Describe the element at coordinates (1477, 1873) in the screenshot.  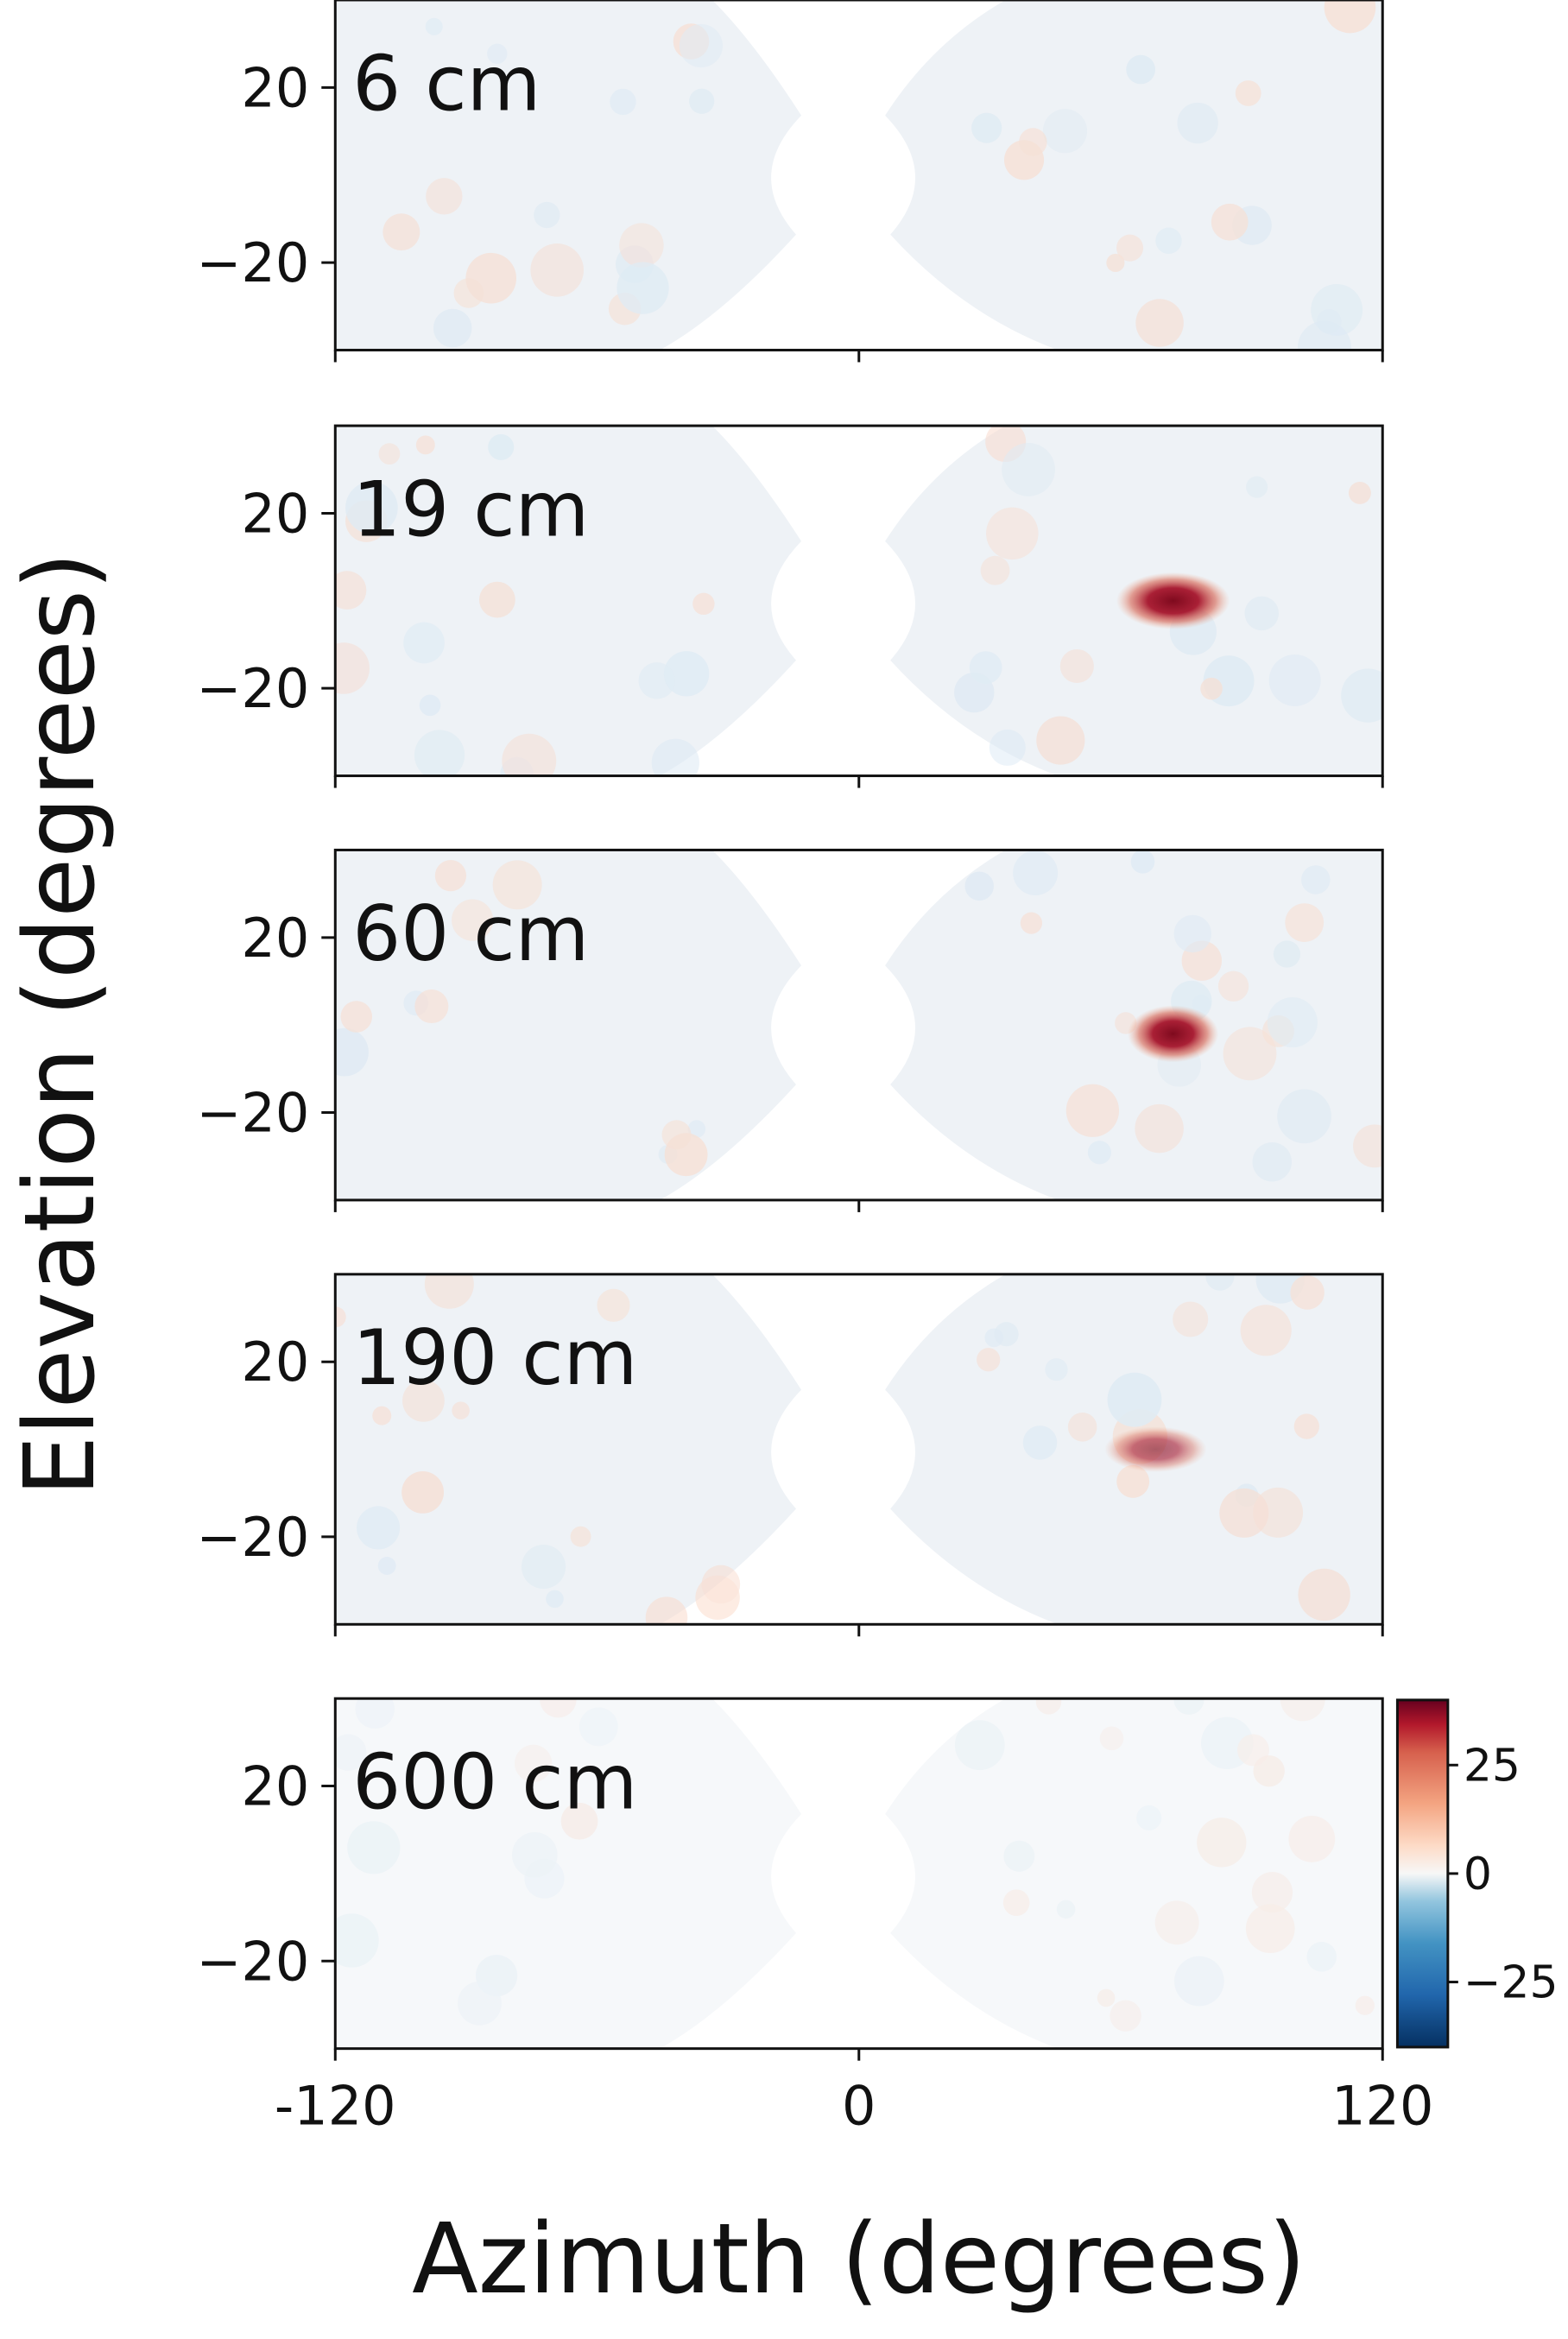
I see `colorbar: 25 0 −25` at that location.